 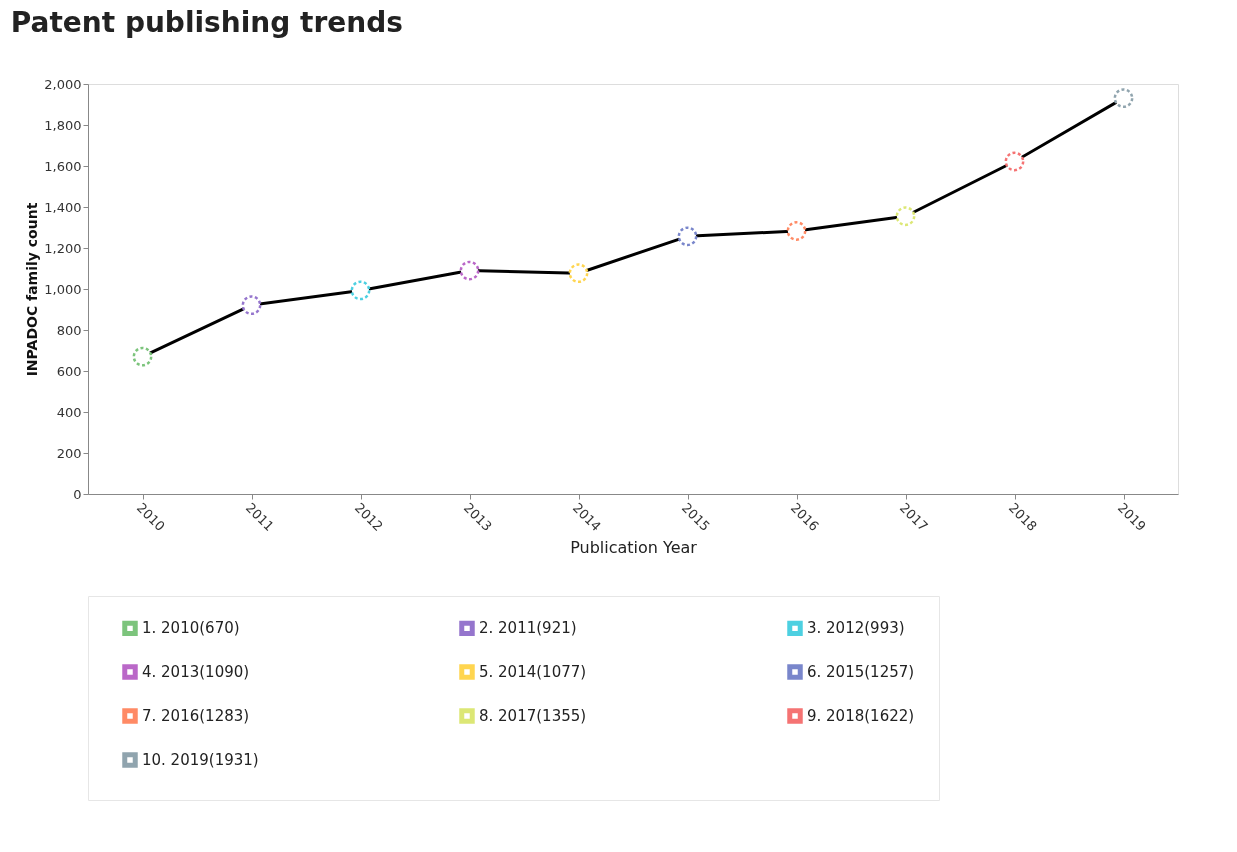 What do you see at coordinates (528, 628) in the screenshot?
I see `legend-label: 2. 2011(921)` at bounding box center [528, 628].